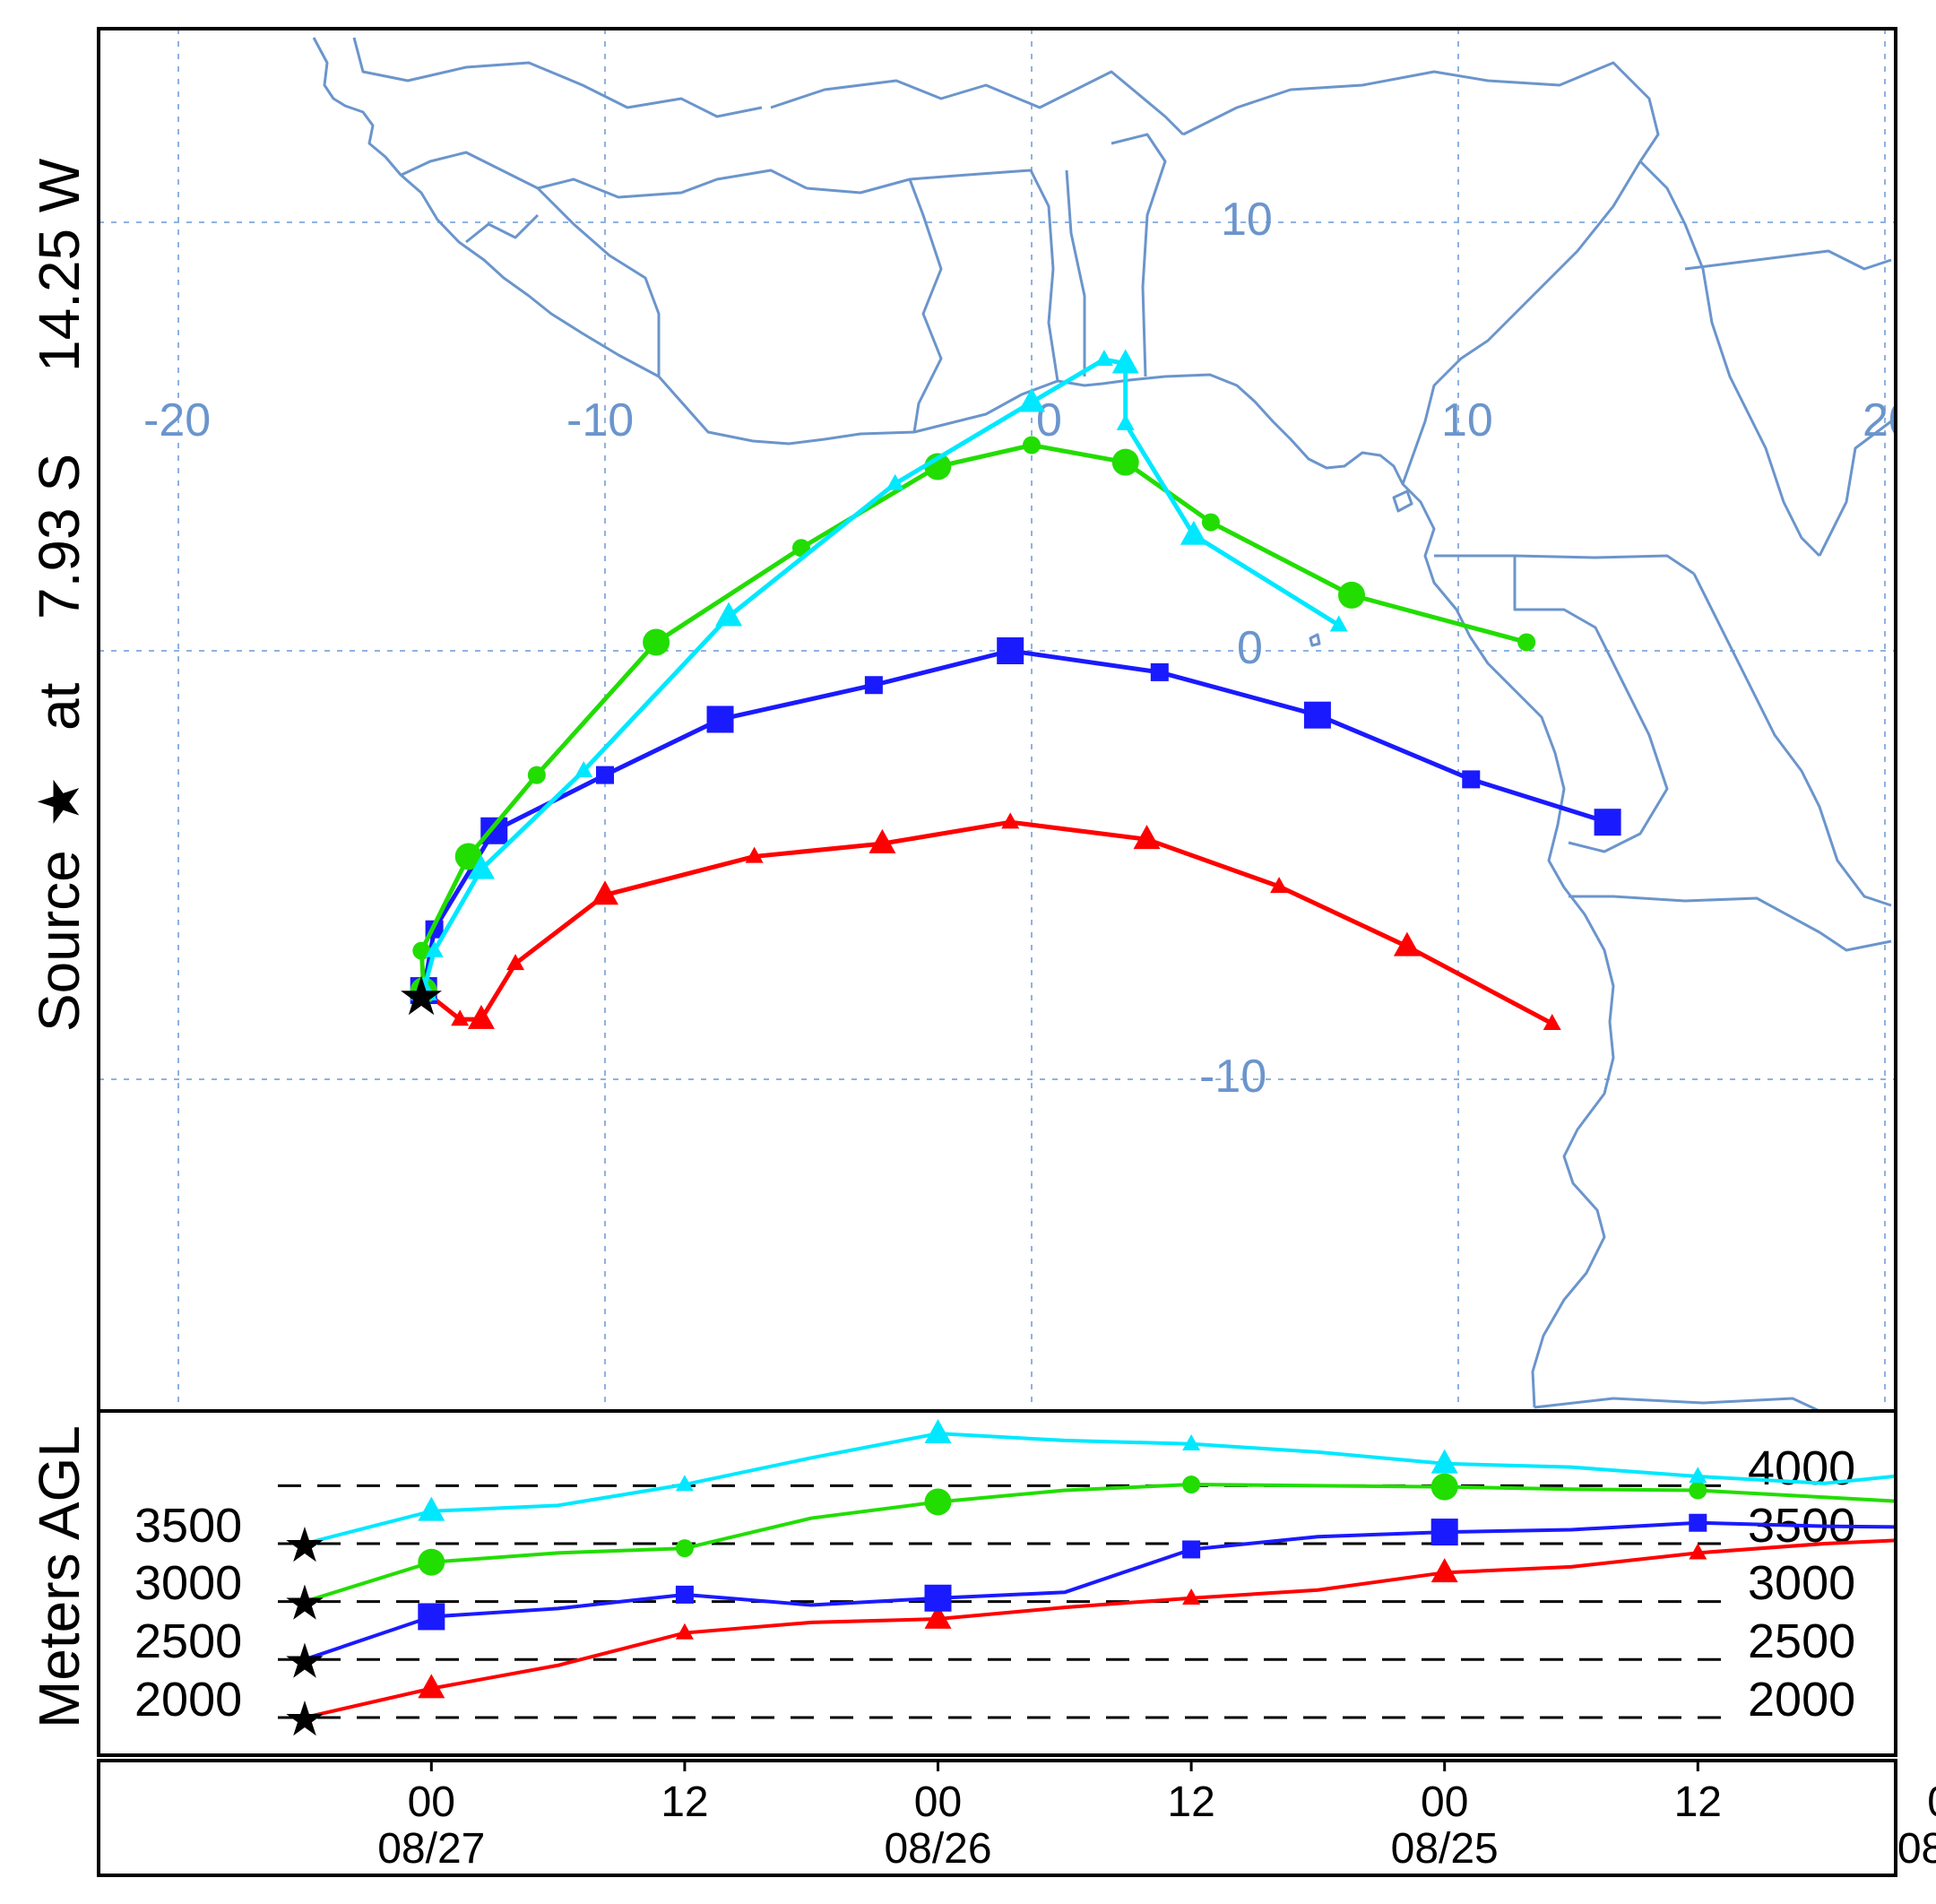 The width and height of the screenshot is (1936, 1904). Describe the element at coordinates (188, 1583) in the screenshot. I see `start-height-3000: 3000` at that location.